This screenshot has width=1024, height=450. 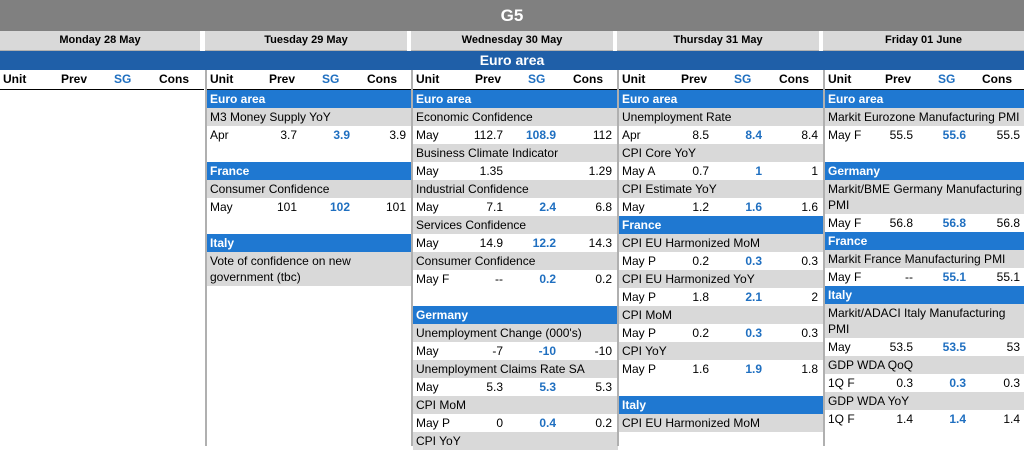 I want to click on value-sg: 53.5, so click(x=954, y=347).